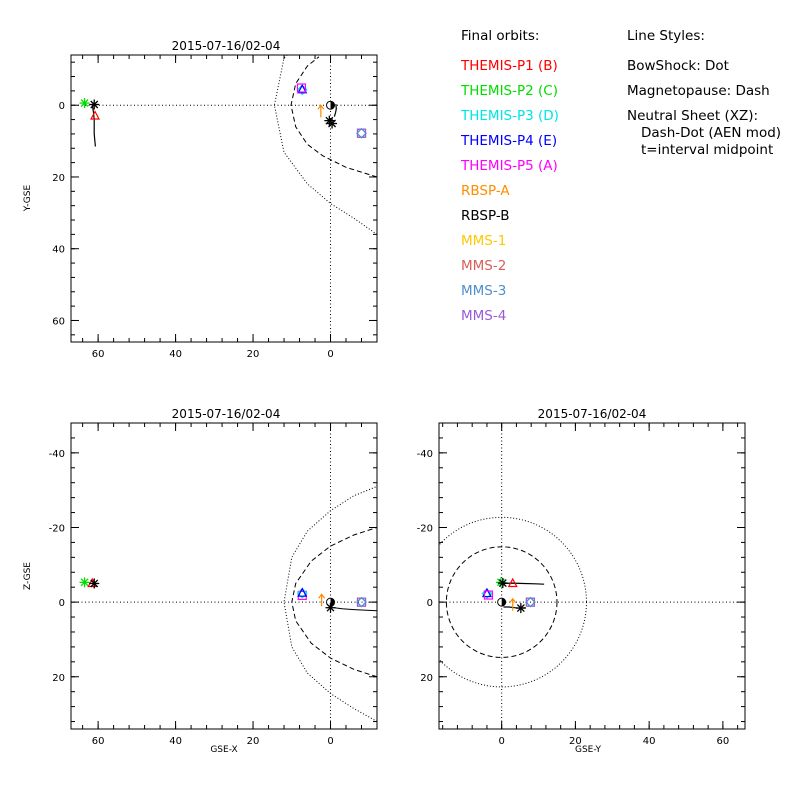 The height and width of the screenshot is (800, 800). I want to click on panel-xz-xtick-label-1: 40, so click(175, 741).